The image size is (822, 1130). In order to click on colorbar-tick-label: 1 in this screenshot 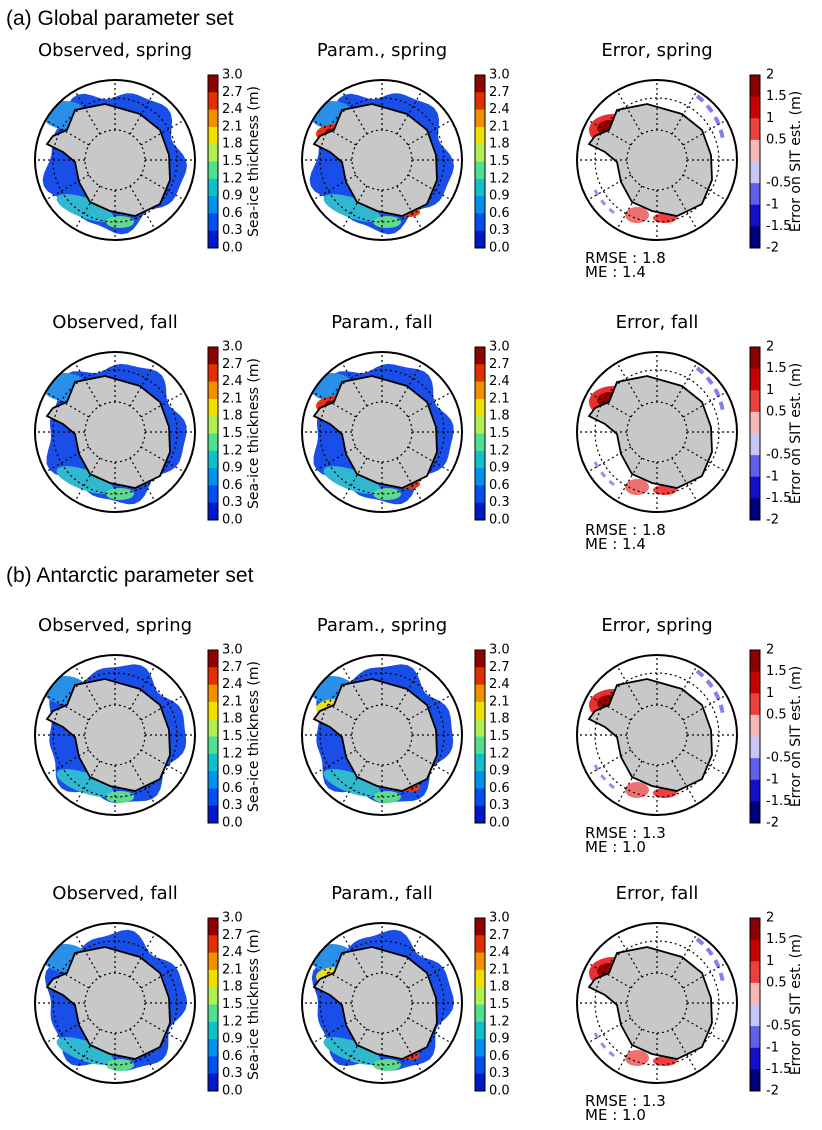, I will do `click(770, 118)`.